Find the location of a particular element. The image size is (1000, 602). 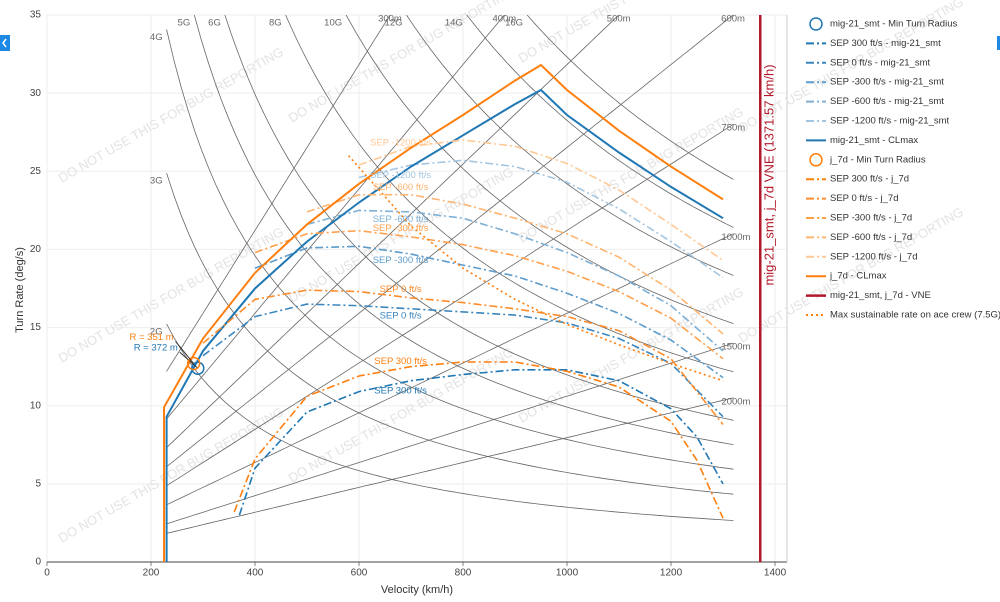

legend-label: j_7d - CLmax is located at coordinates (858, 276).